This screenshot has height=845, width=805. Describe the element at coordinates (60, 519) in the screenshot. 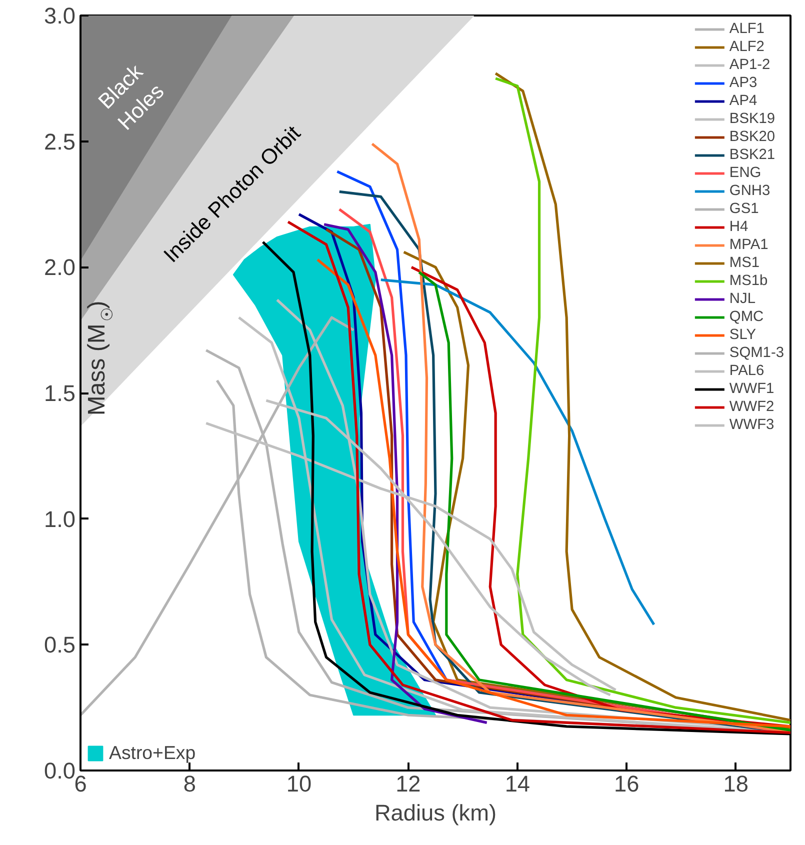

I see `y-tick-label: 1.0` at that location.